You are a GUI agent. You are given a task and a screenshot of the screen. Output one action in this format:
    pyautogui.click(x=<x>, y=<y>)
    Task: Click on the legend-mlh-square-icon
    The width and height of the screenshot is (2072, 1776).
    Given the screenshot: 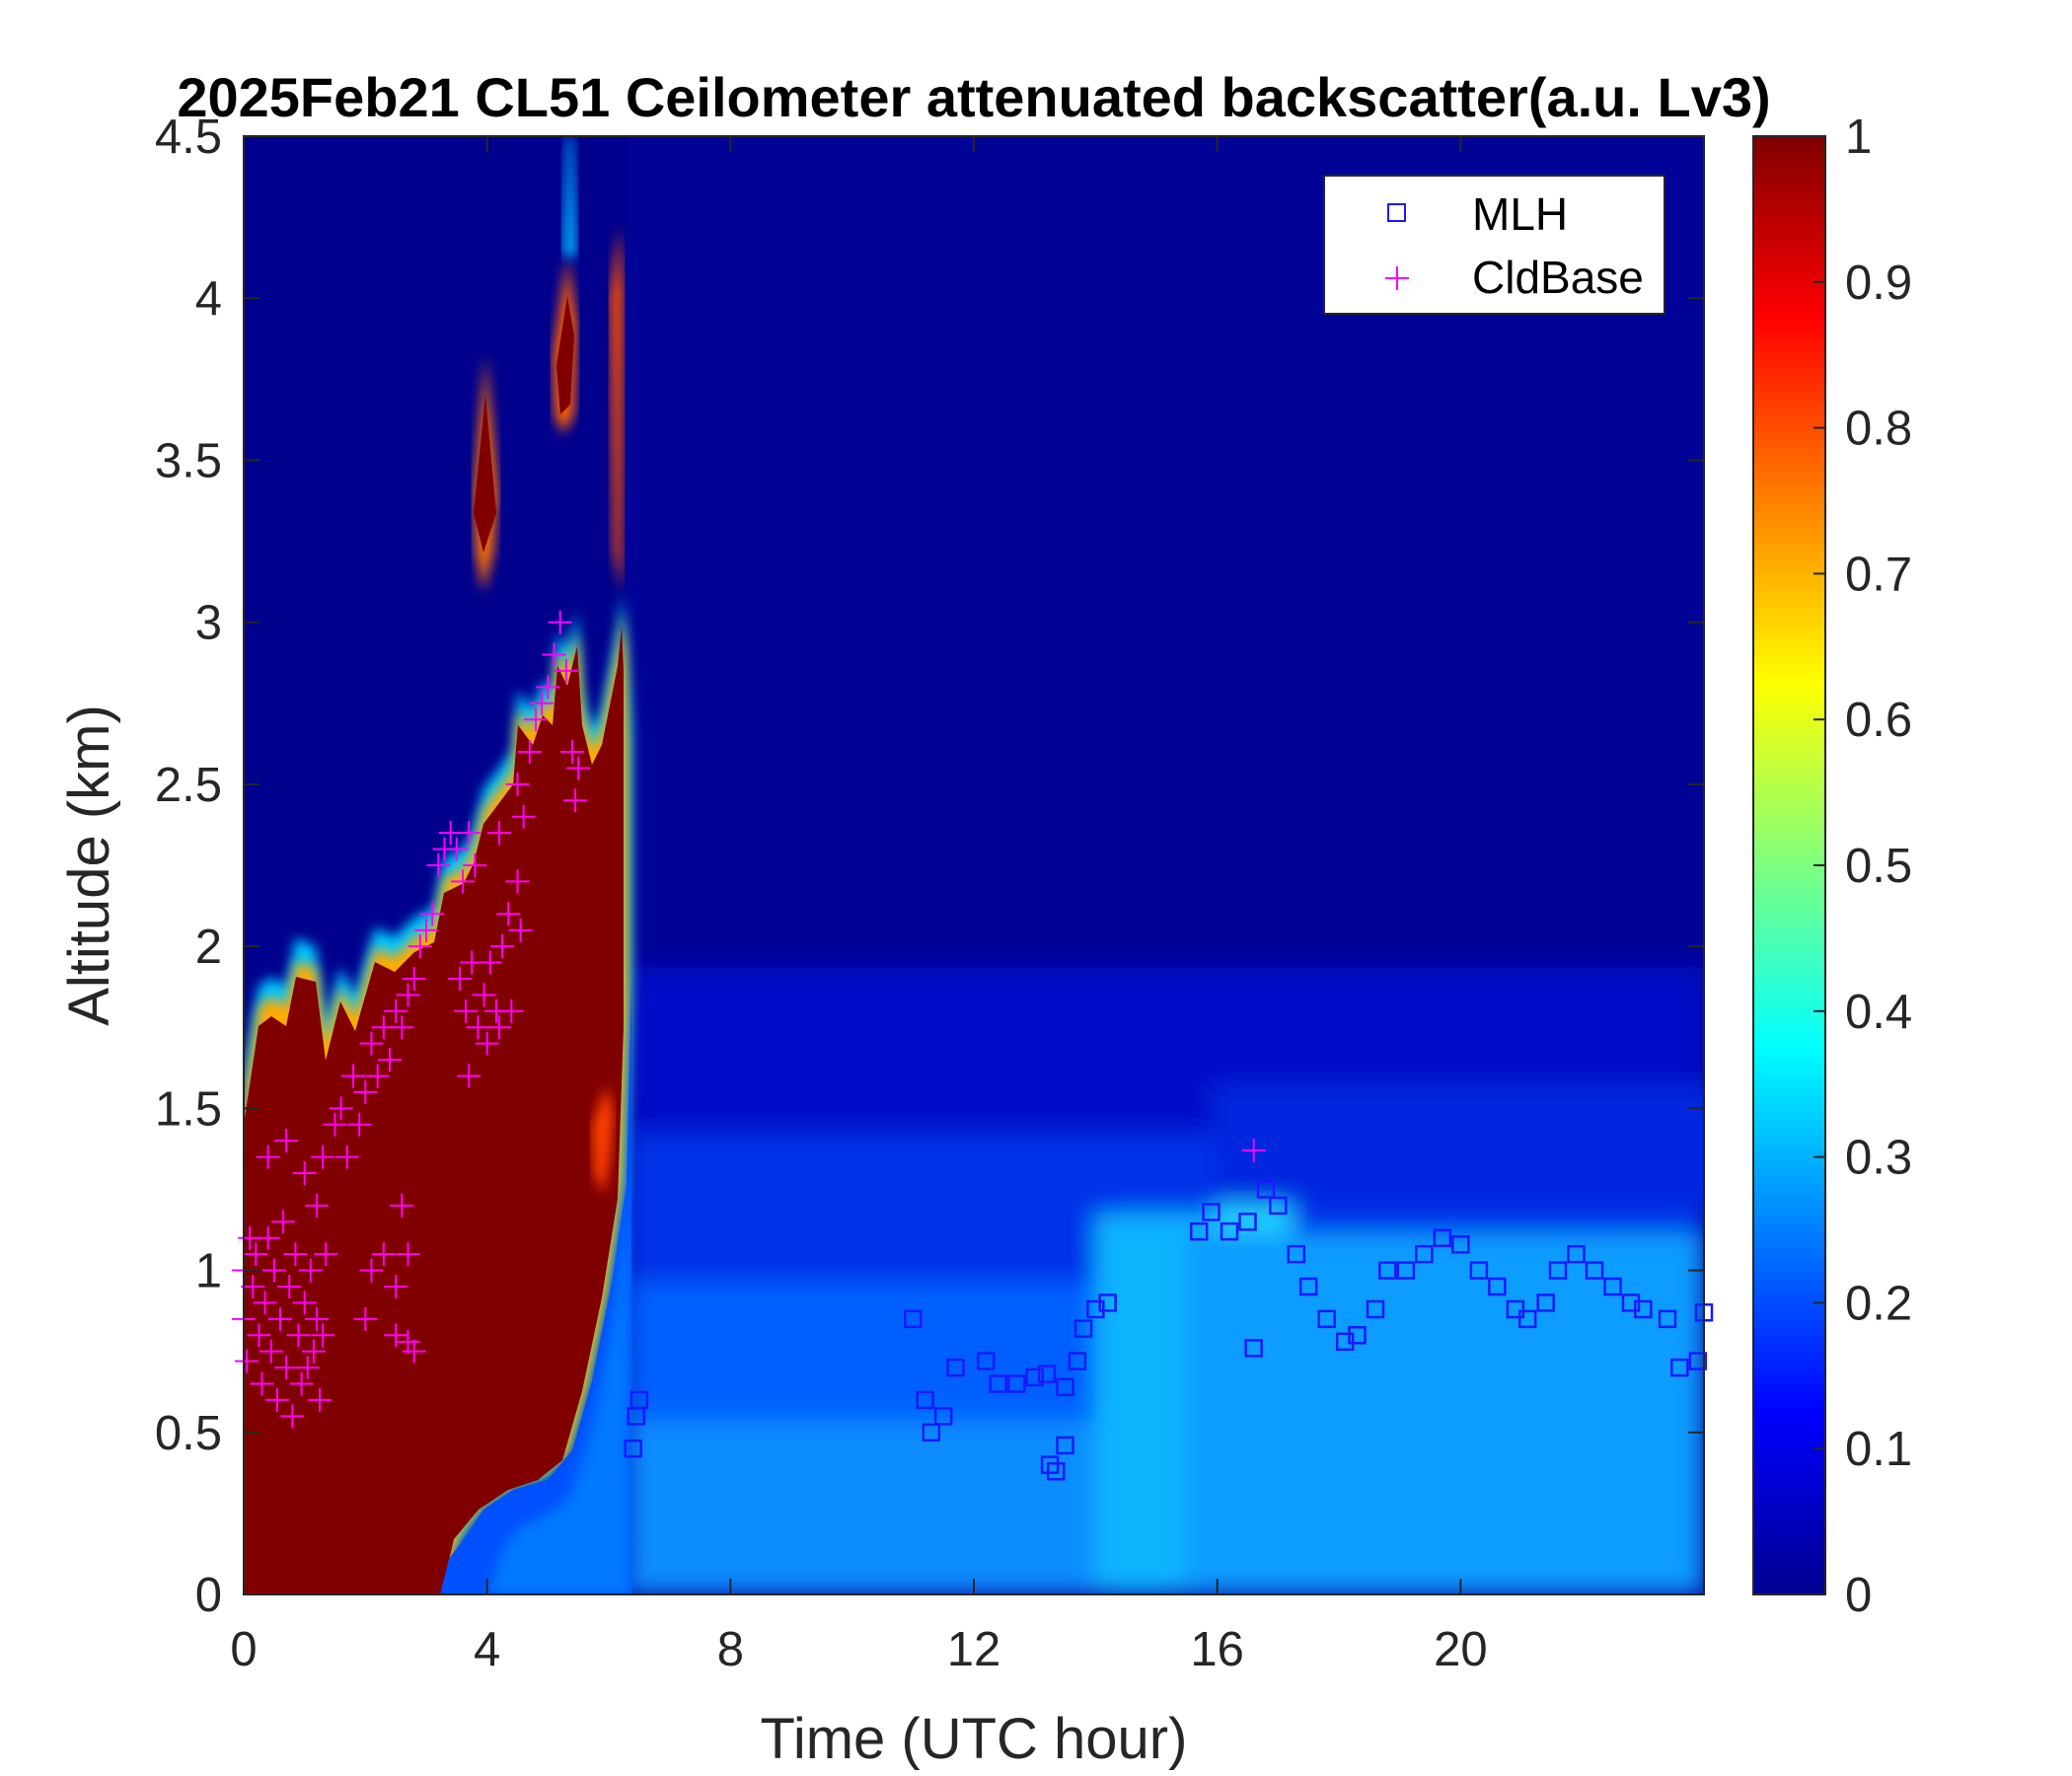 What is the action you would take?
    pyautogui.click(x=1396, y=213)
    